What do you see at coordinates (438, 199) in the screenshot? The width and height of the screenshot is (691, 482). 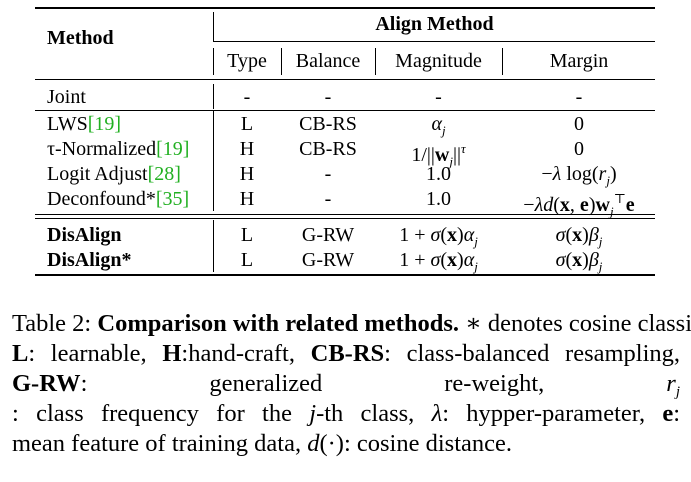 I see `row-deconfound-magnitude: 1.0` at bounding box center [438, 199].